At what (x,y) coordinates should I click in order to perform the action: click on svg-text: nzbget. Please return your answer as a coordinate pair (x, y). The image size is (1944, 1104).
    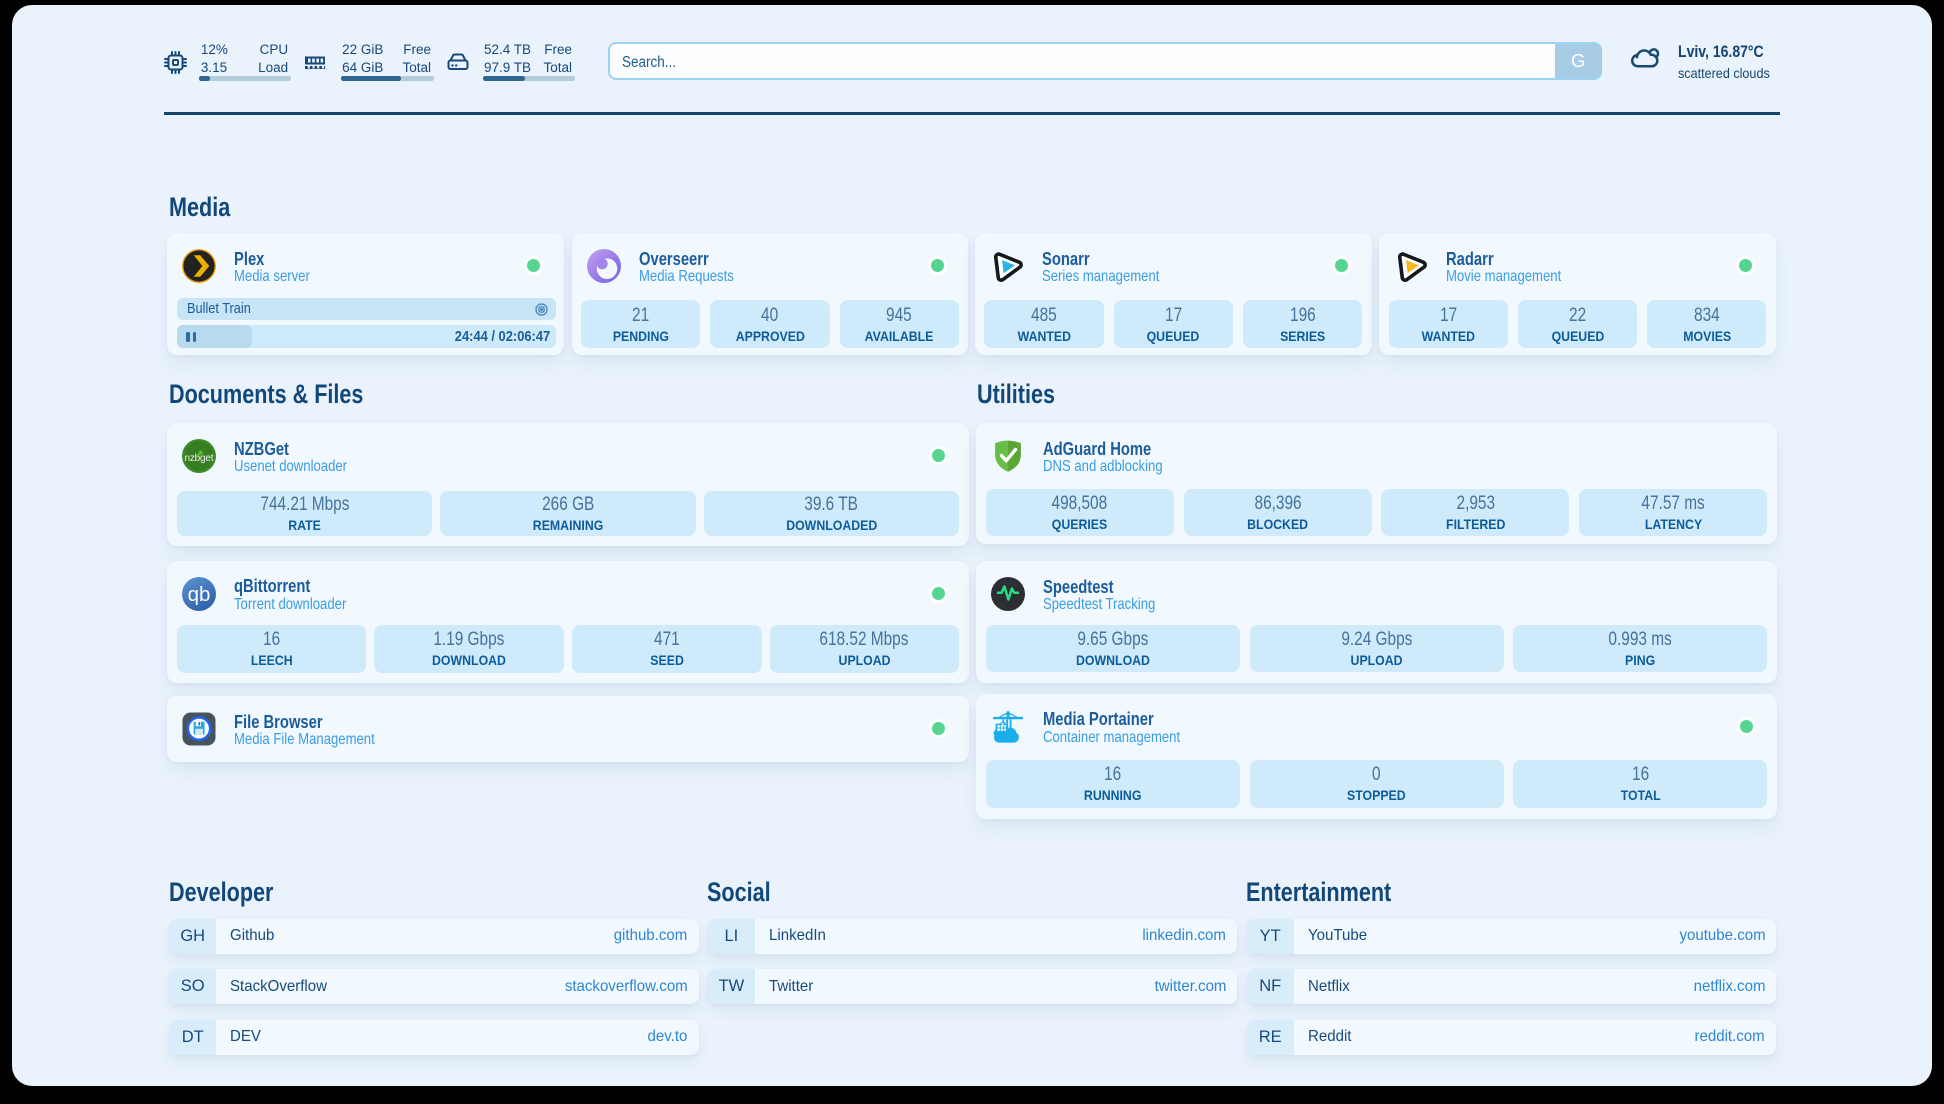
    Looking at the image, I should click on (199, 458).